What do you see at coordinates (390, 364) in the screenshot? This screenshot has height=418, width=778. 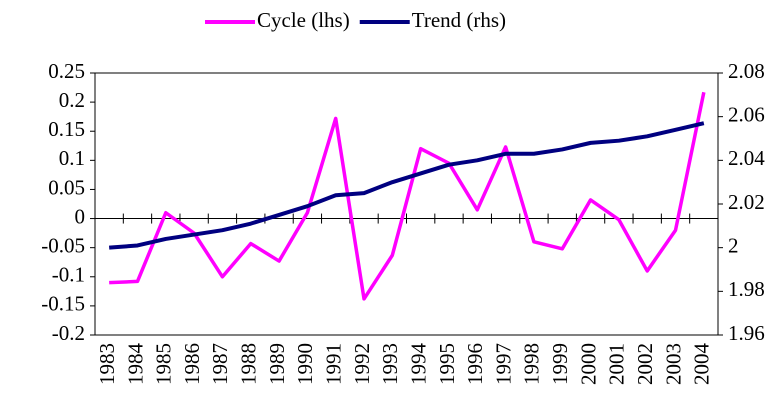 I see `x-tick-label: 1993` at bounding box center [390, 364].